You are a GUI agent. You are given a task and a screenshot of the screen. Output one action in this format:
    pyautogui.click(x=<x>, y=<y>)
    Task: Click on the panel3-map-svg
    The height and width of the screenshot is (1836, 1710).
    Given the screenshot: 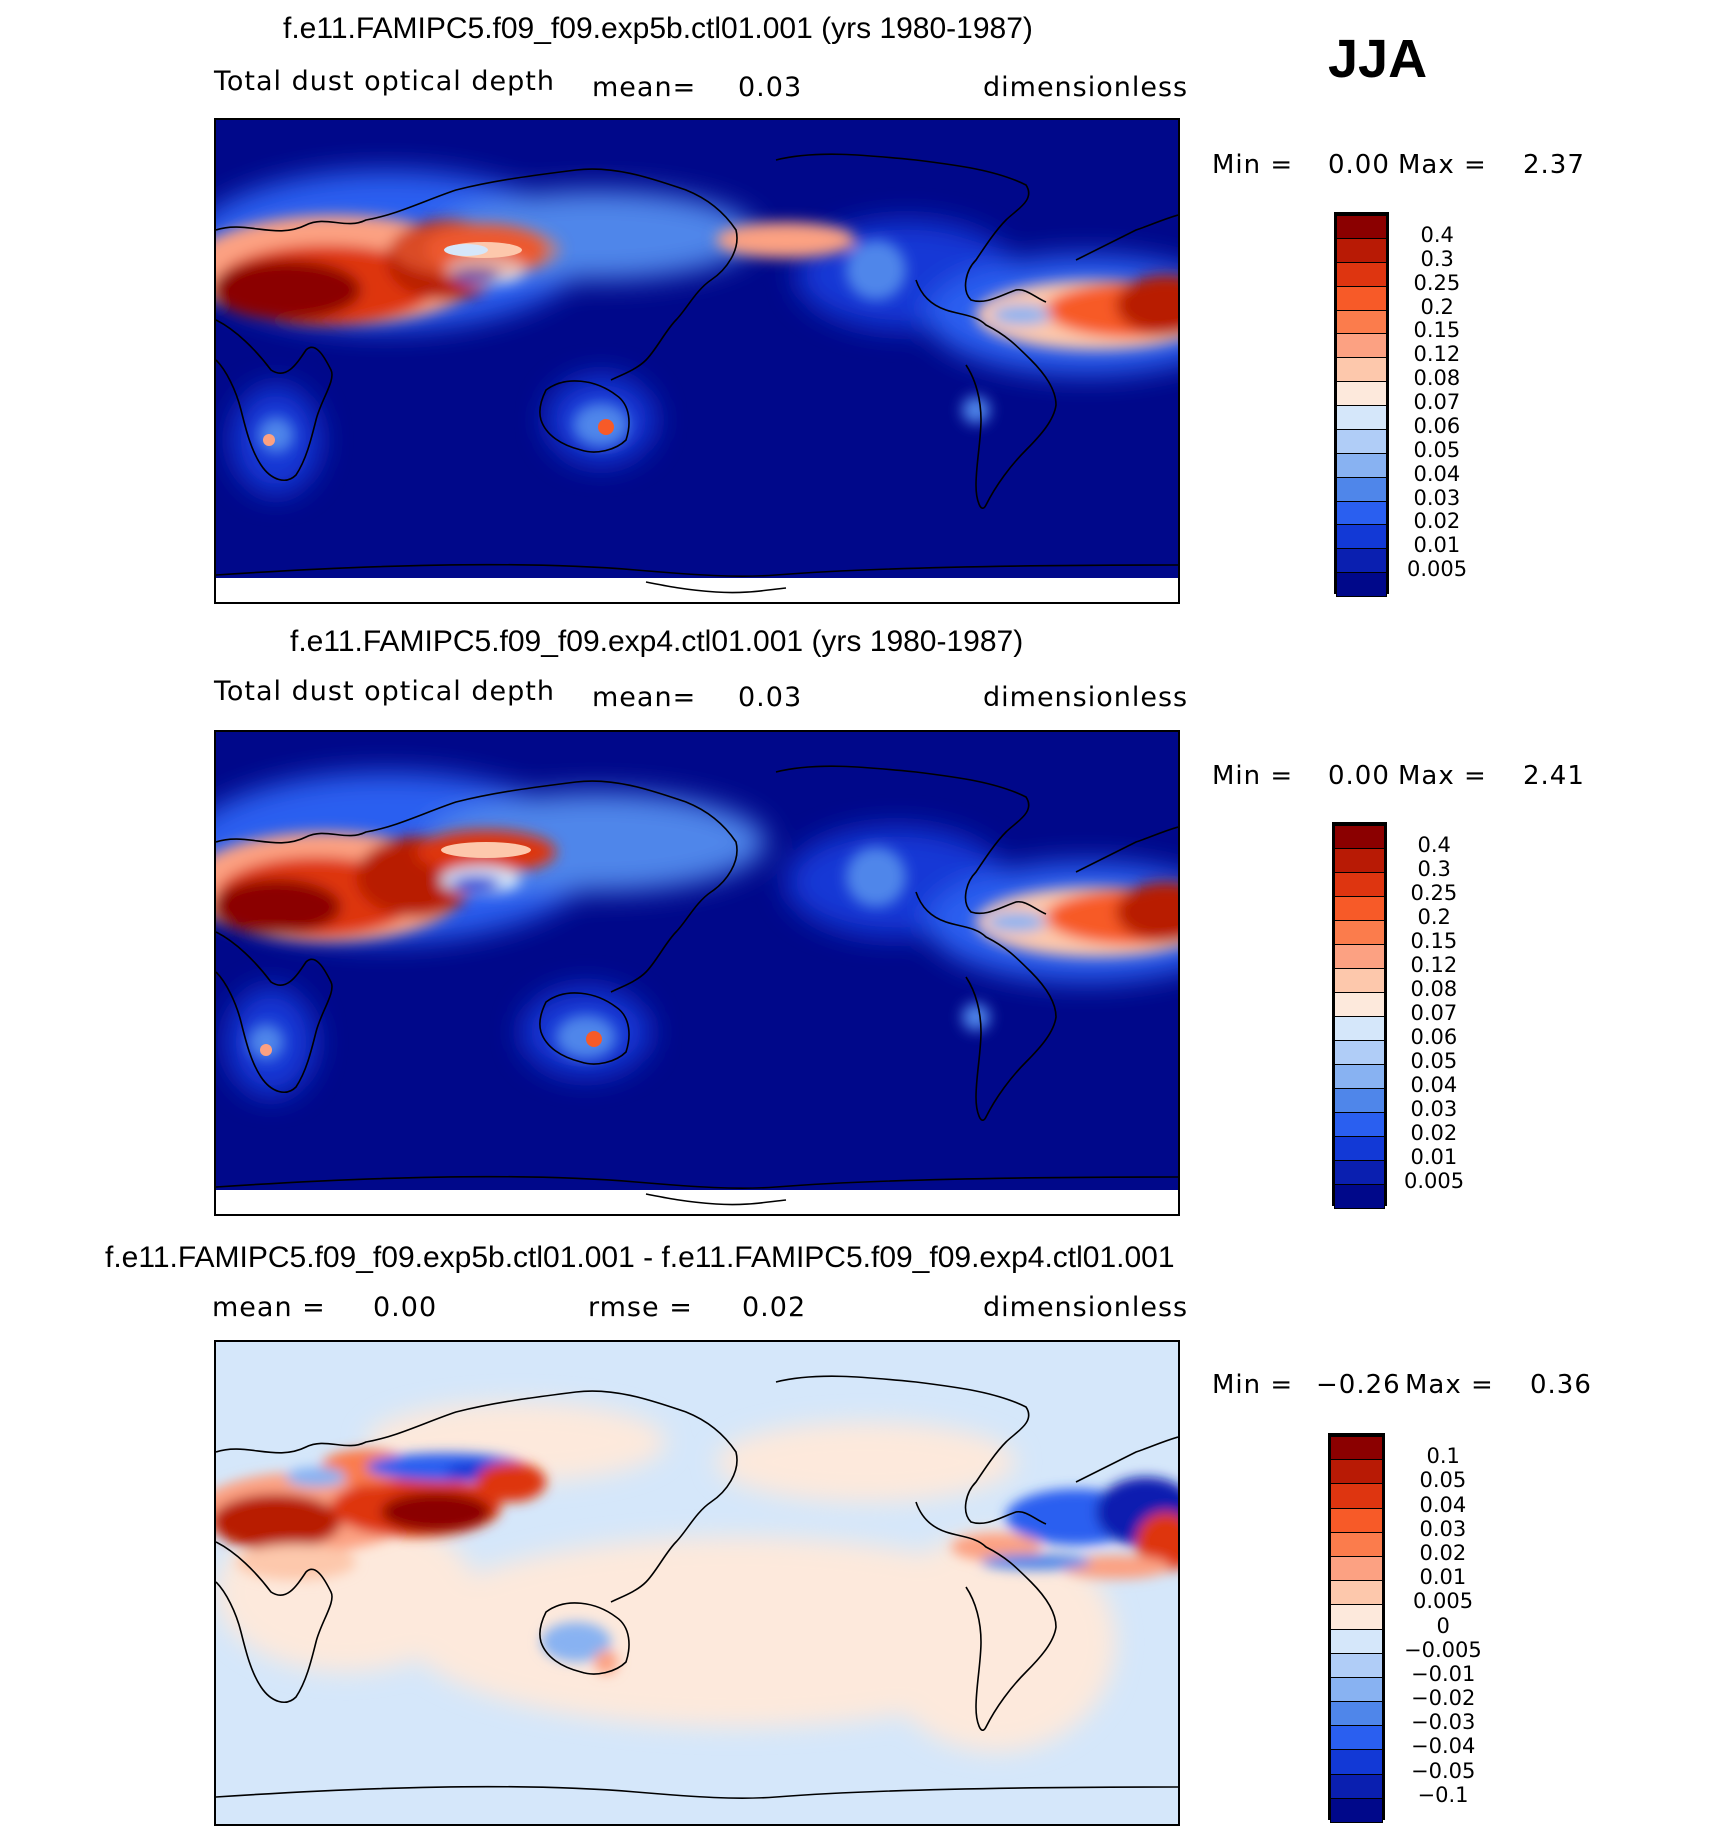 What is the action you would take?
    pyautogui.click(x=697, y=1583)
    